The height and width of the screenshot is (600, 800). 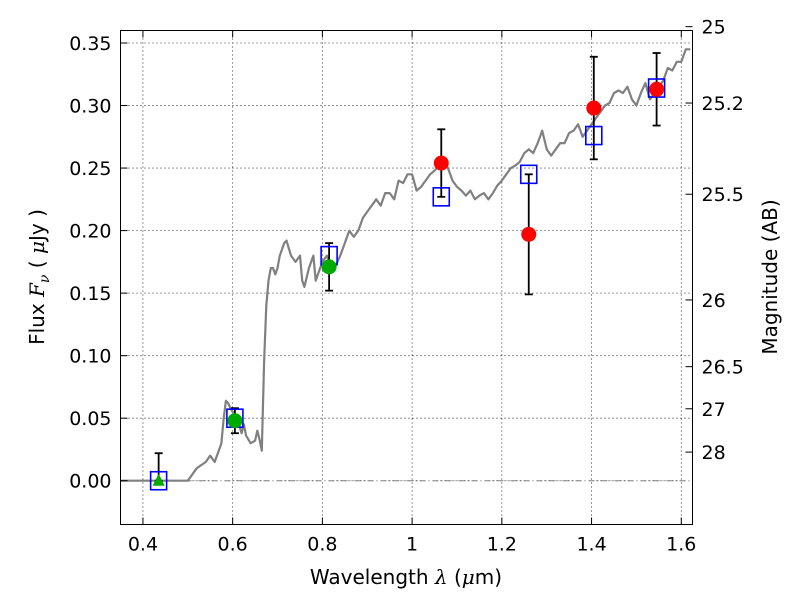 What do you see at coordinates (714, 28) in the screenshot?
I see `magnitude-tick-label: 25` at bounding box center [714, 28].